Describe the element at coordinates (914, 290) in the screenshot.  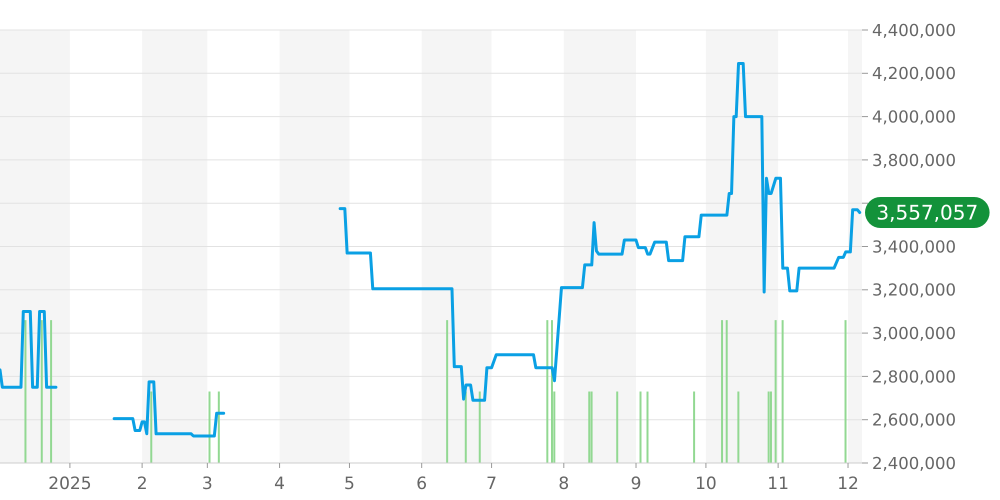
I see `y-tick-label: 3,200,000` at that location.